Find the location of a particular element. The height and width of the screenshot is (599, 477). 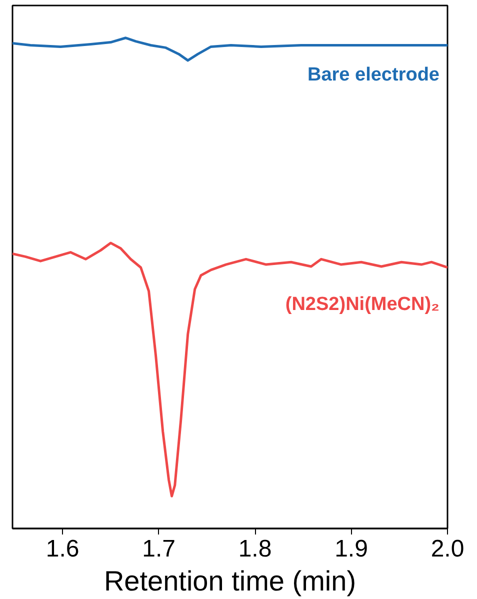

x-tick-label: 2.0 is located at coordinates (447, 549).